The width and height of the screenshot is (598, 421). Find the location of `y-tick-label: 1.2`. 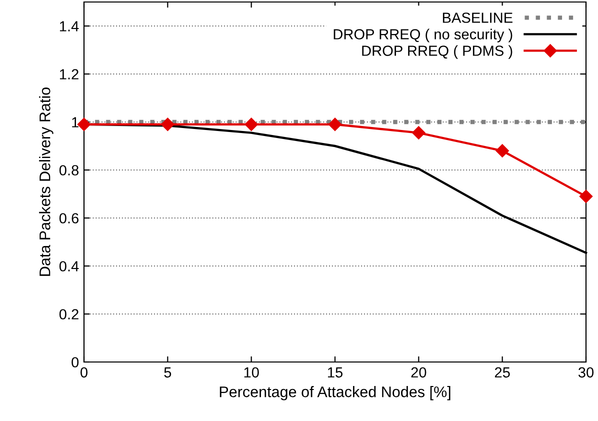

y-tick-label: 1.2 is located at coordinates (69, 74).